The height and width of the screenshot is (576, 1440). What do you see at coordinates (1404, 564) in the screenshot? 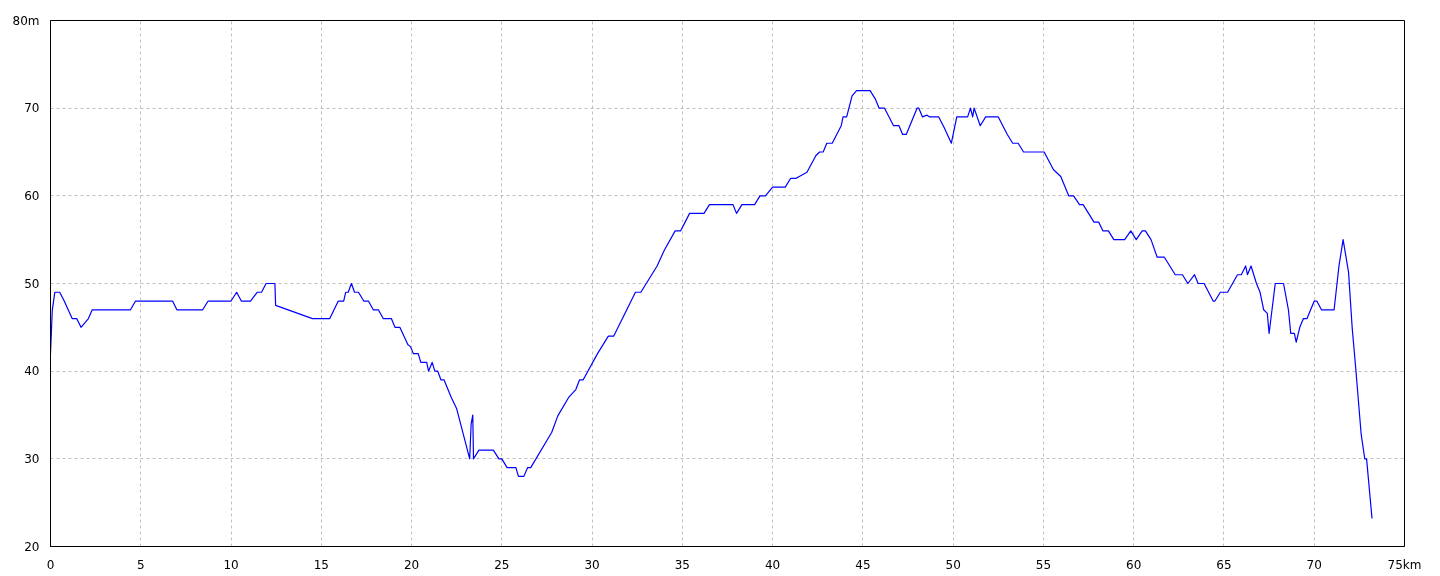
I see `x-tick-label: 75km` at bounding box center [1404, 564].